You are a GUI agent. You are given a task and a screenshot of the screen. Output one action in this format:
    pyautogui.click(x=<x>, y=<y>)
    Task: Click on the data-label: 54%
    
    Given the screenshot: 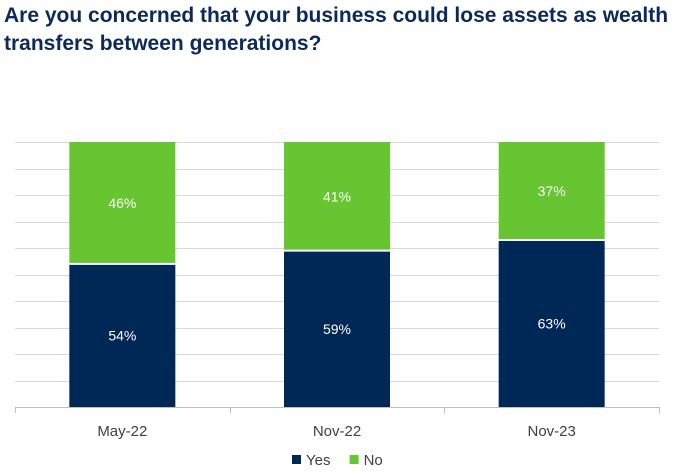 What is the action you would take?
    pyautogui.click(x=122, y=335)
    